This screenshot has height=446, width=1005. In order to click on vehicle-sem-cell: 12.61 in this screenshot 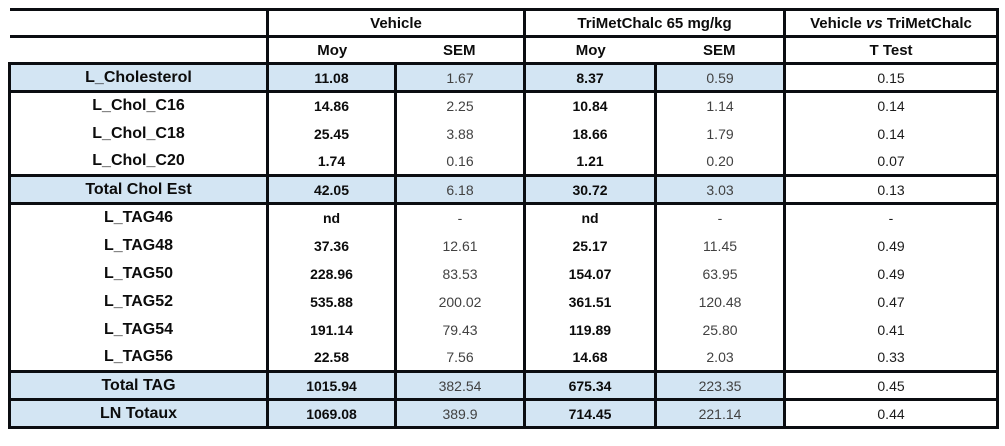, I will do `click(460, 245)`.